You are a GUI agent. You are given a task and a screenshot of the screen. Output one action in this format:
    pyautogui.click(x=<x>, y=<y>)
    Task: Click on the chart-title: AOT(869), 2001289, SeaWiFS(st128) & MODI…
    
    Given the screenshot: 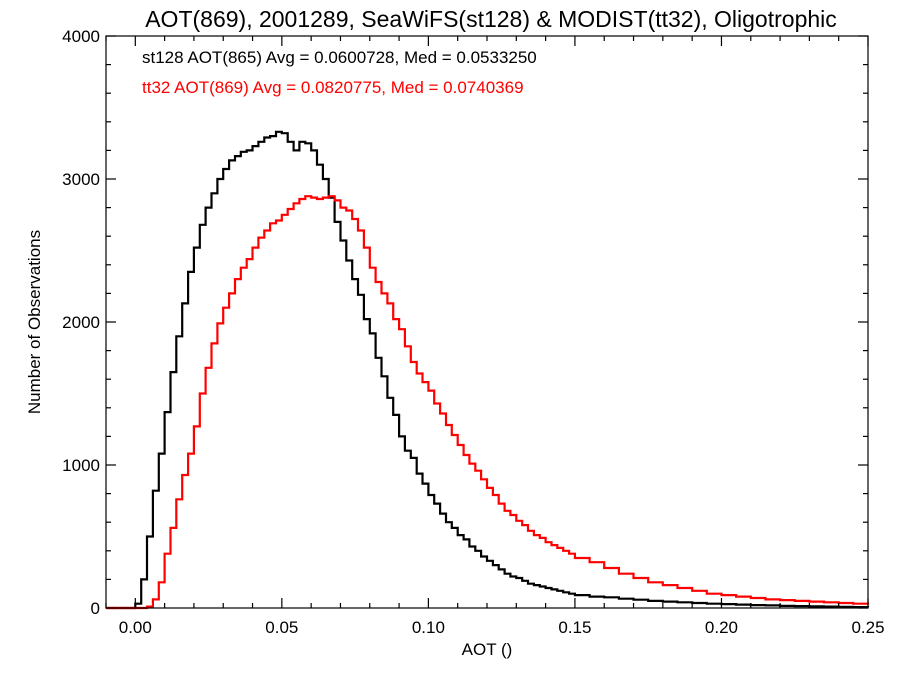 What is the action you would take?
    pyautogui.click(x=491, y=19)
    